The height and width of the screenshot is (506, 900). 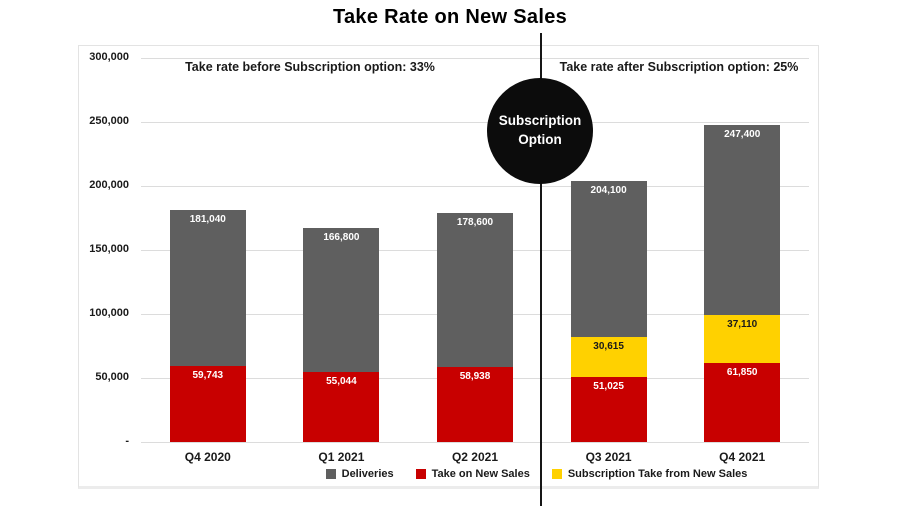 What do you see at coordinates (450, 17) in the screenshot?
I see `chart-title: Take Rate on New Sales` at bounding box center [450, 17].